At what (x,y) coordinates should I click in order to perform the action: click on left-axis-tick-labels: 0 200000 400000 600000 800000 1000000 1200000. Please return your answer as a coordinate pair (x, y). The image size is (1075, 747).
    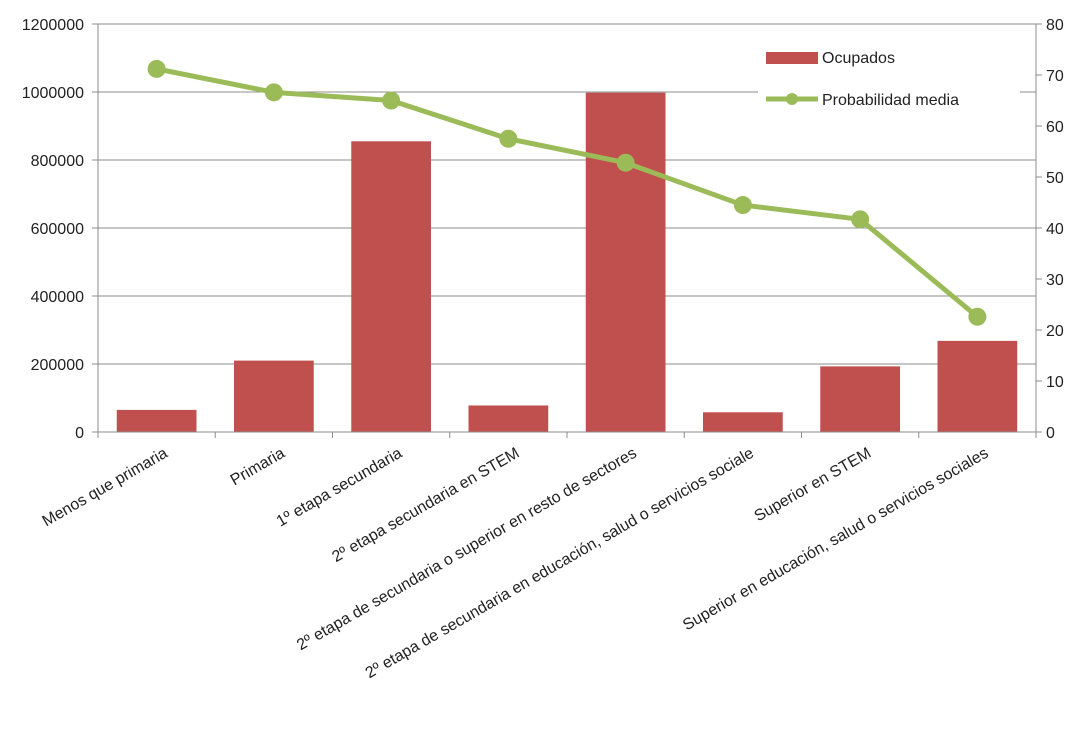
    Looking at the image, I should click on (53, 229).